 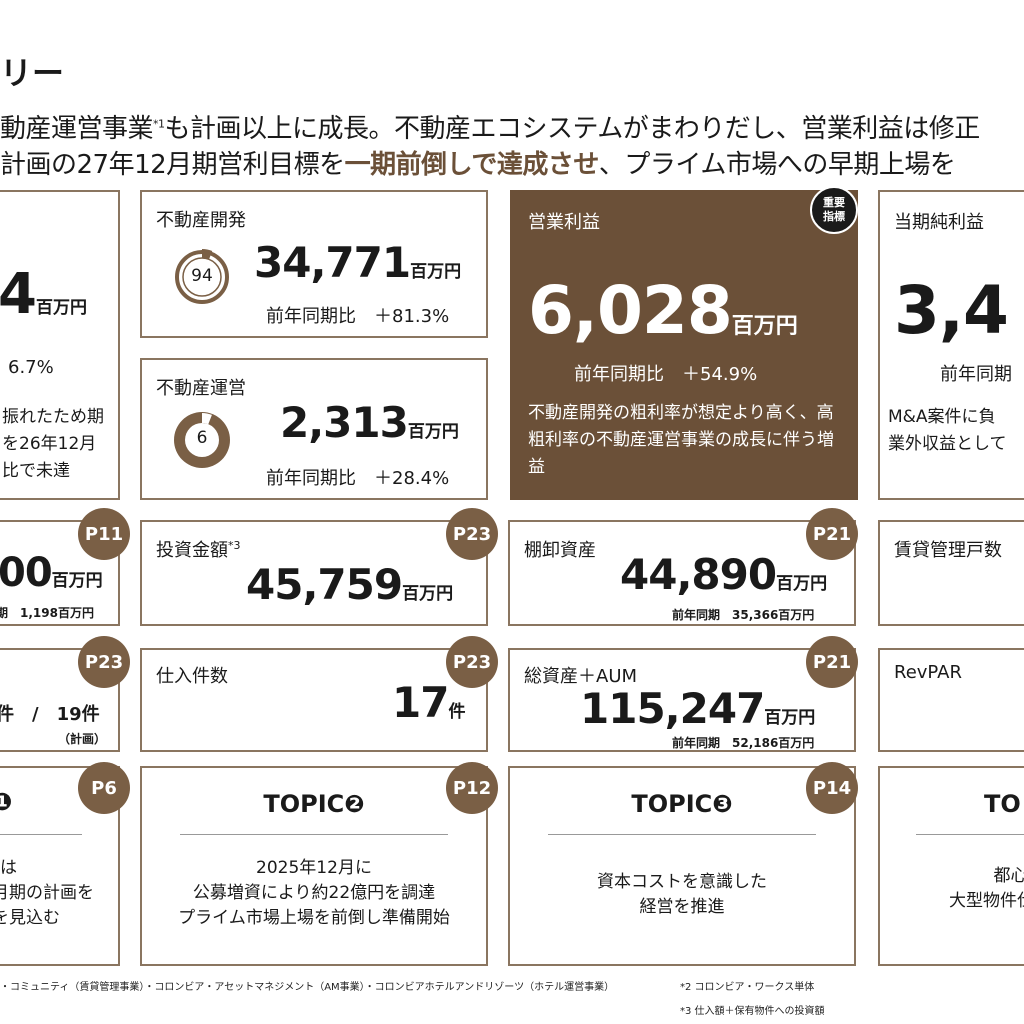 What do you see at coordinates (314, 804) in the screenshot?
I see `topic-2-title: TOPIC❷` at bounding box center [314, 804].